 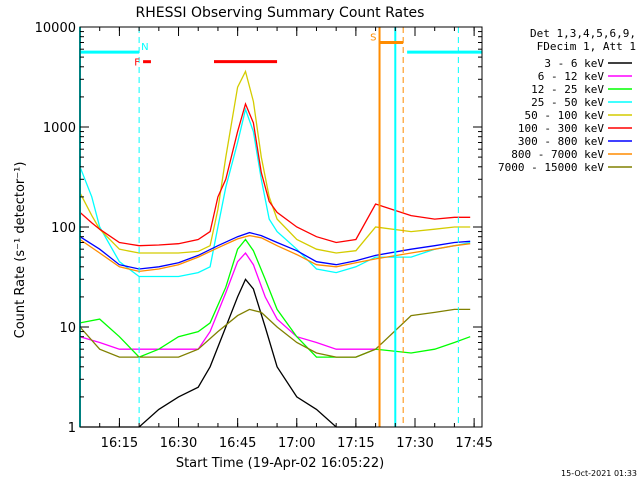 What do you see at coordinates (574, 63) in the screenshot?
I see `legend-label-0: 3 - 6 keV` at bounding box center [574, 63].